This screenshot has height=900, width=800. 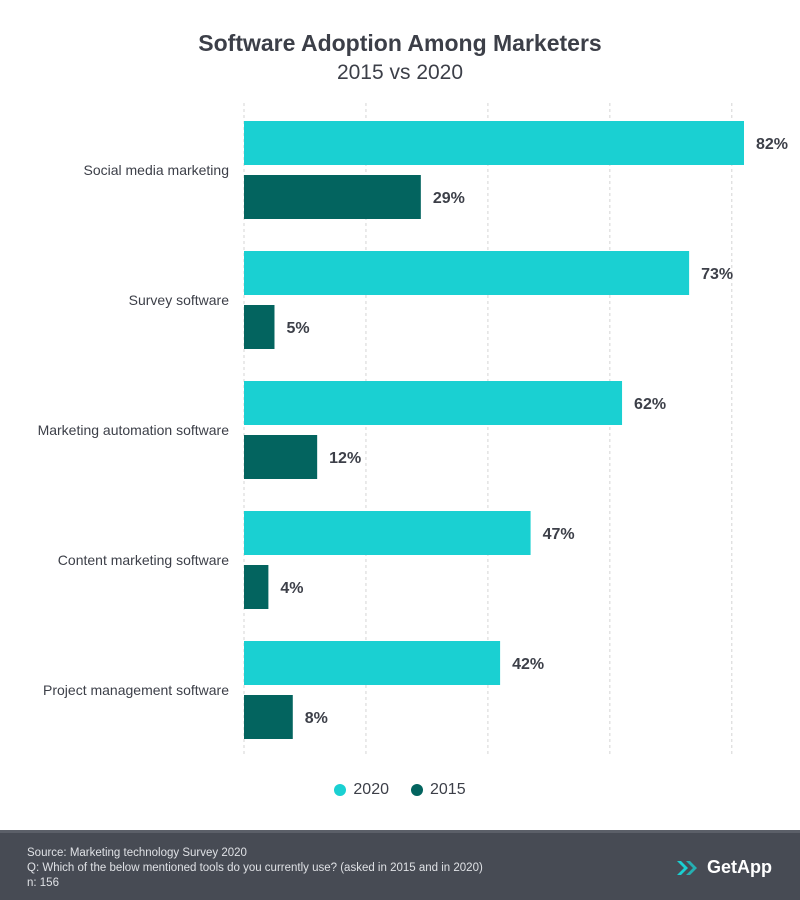 I want to click on category-label: Marketing automation software, so click(x=134, y=430).